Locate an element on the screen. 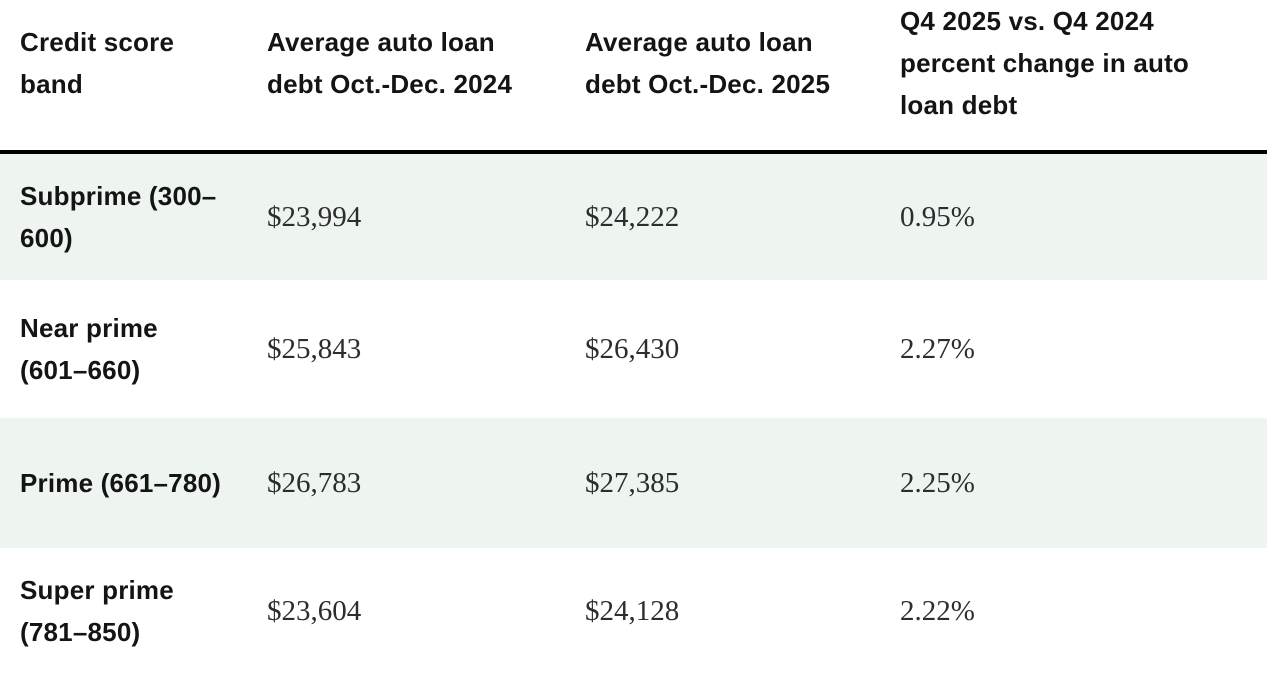 The width and height of the screenshot is (1280, 674). cell-debt-2025: $24,222 is located at coordinates (632, 216).